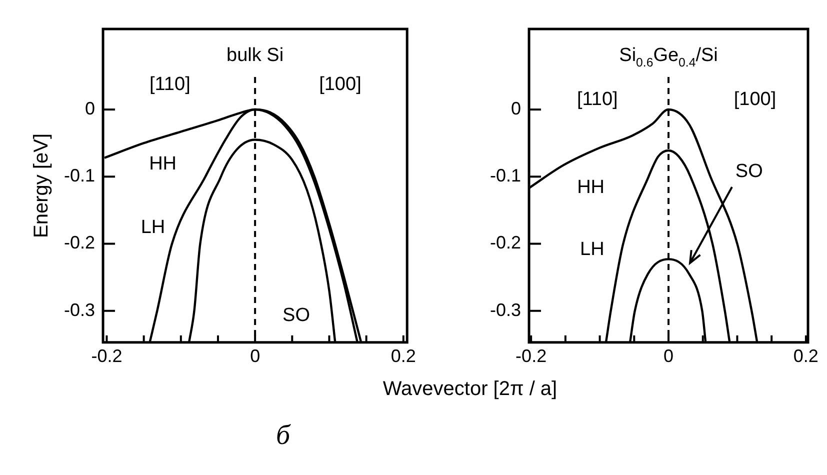 This screenshot has height=475, width=827. What do you see at coordinates (296, 315) in the screenshot?
I see `series-label: SO` at bounding box center [296, 315].